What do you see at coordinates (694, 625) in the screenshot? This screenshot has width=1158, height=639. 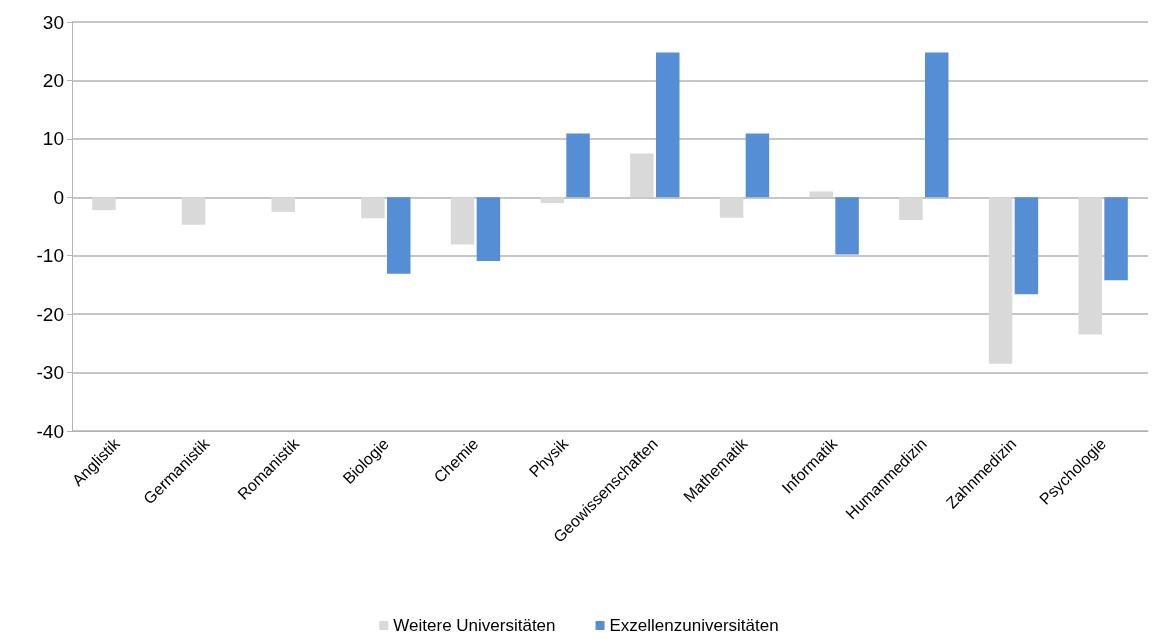 I see `legend-label: Exzellenzuniversitäten` at bounding box center [694, 625].